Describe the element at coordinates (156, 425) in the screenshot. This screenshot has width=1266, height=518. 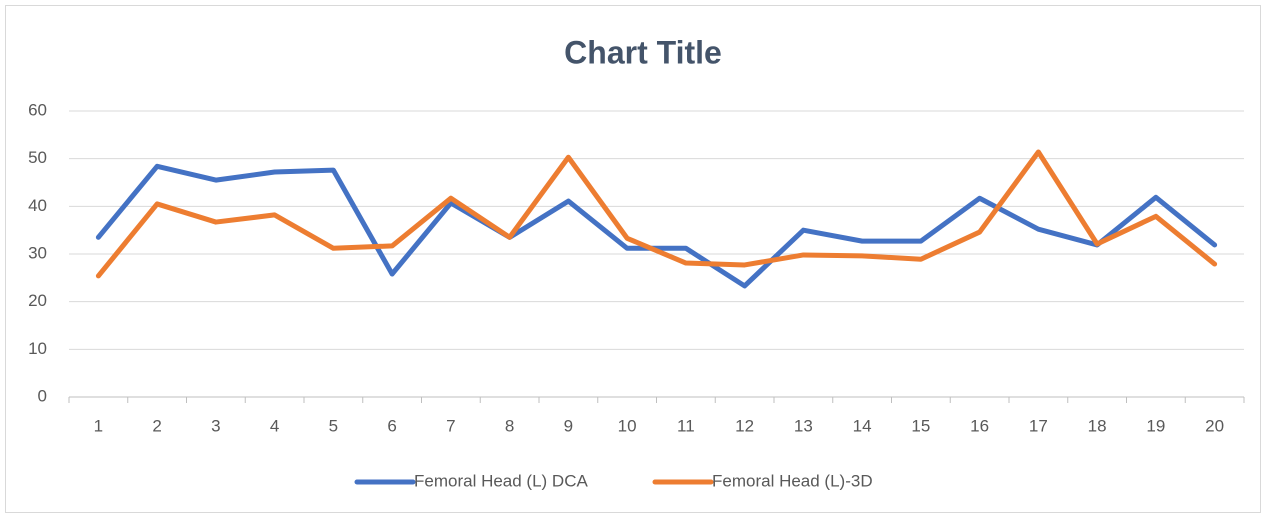
I see `x-tick-label: 2` at that location.